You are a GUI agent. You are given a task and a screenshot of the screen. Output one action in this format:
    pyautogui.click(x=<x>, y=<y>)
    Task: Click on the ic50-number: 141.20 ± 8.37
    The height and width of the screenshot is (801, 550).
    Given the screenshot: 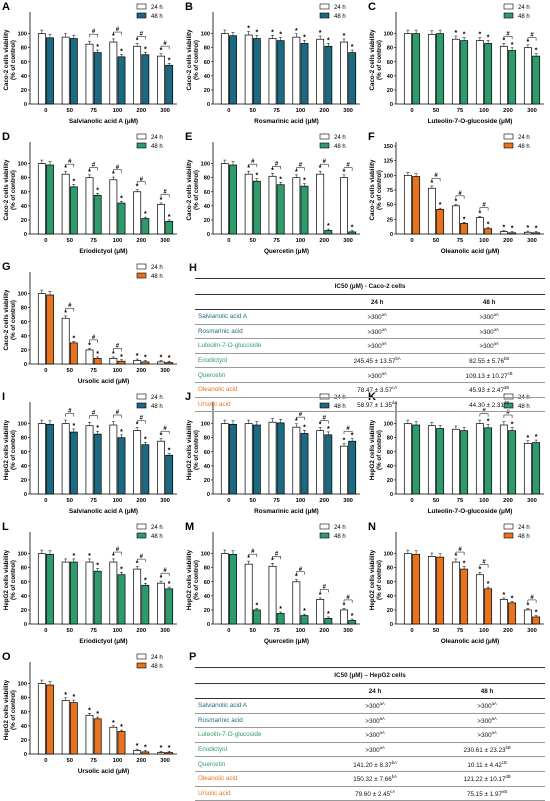 What is the action you would take?
    pyautogui.click(x=372, y=765)
    